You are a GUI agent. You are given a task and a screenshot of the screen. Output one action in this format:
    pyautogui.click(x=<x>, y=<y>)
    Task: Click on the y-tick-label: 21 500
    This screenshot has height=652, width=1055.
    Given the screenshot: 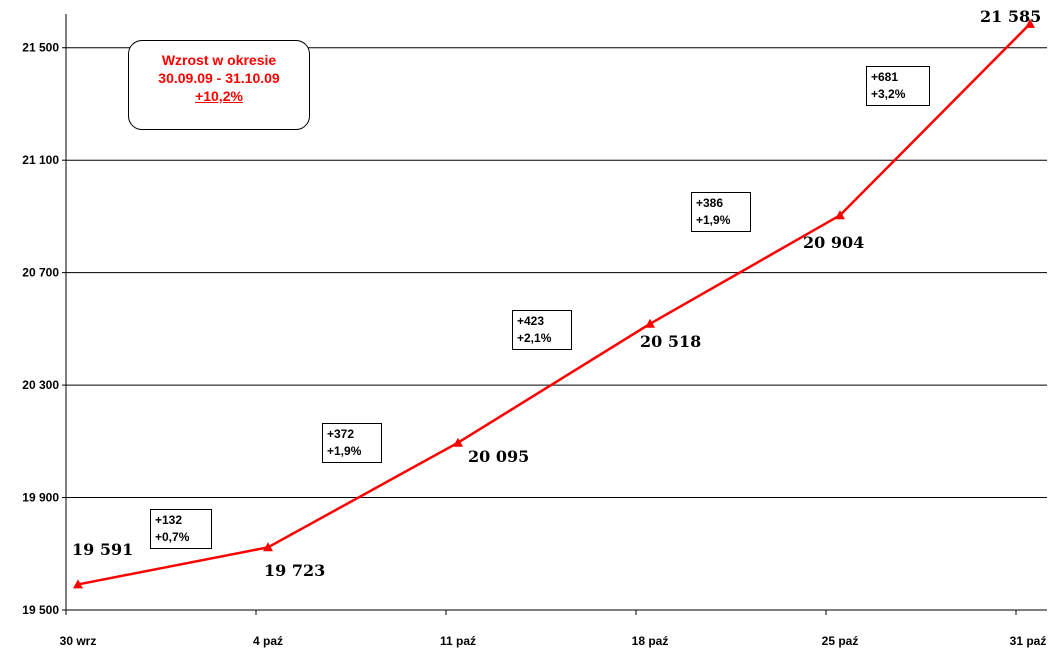 What is the action you would take?
    pyautogui.click(x=40, y=48)
    